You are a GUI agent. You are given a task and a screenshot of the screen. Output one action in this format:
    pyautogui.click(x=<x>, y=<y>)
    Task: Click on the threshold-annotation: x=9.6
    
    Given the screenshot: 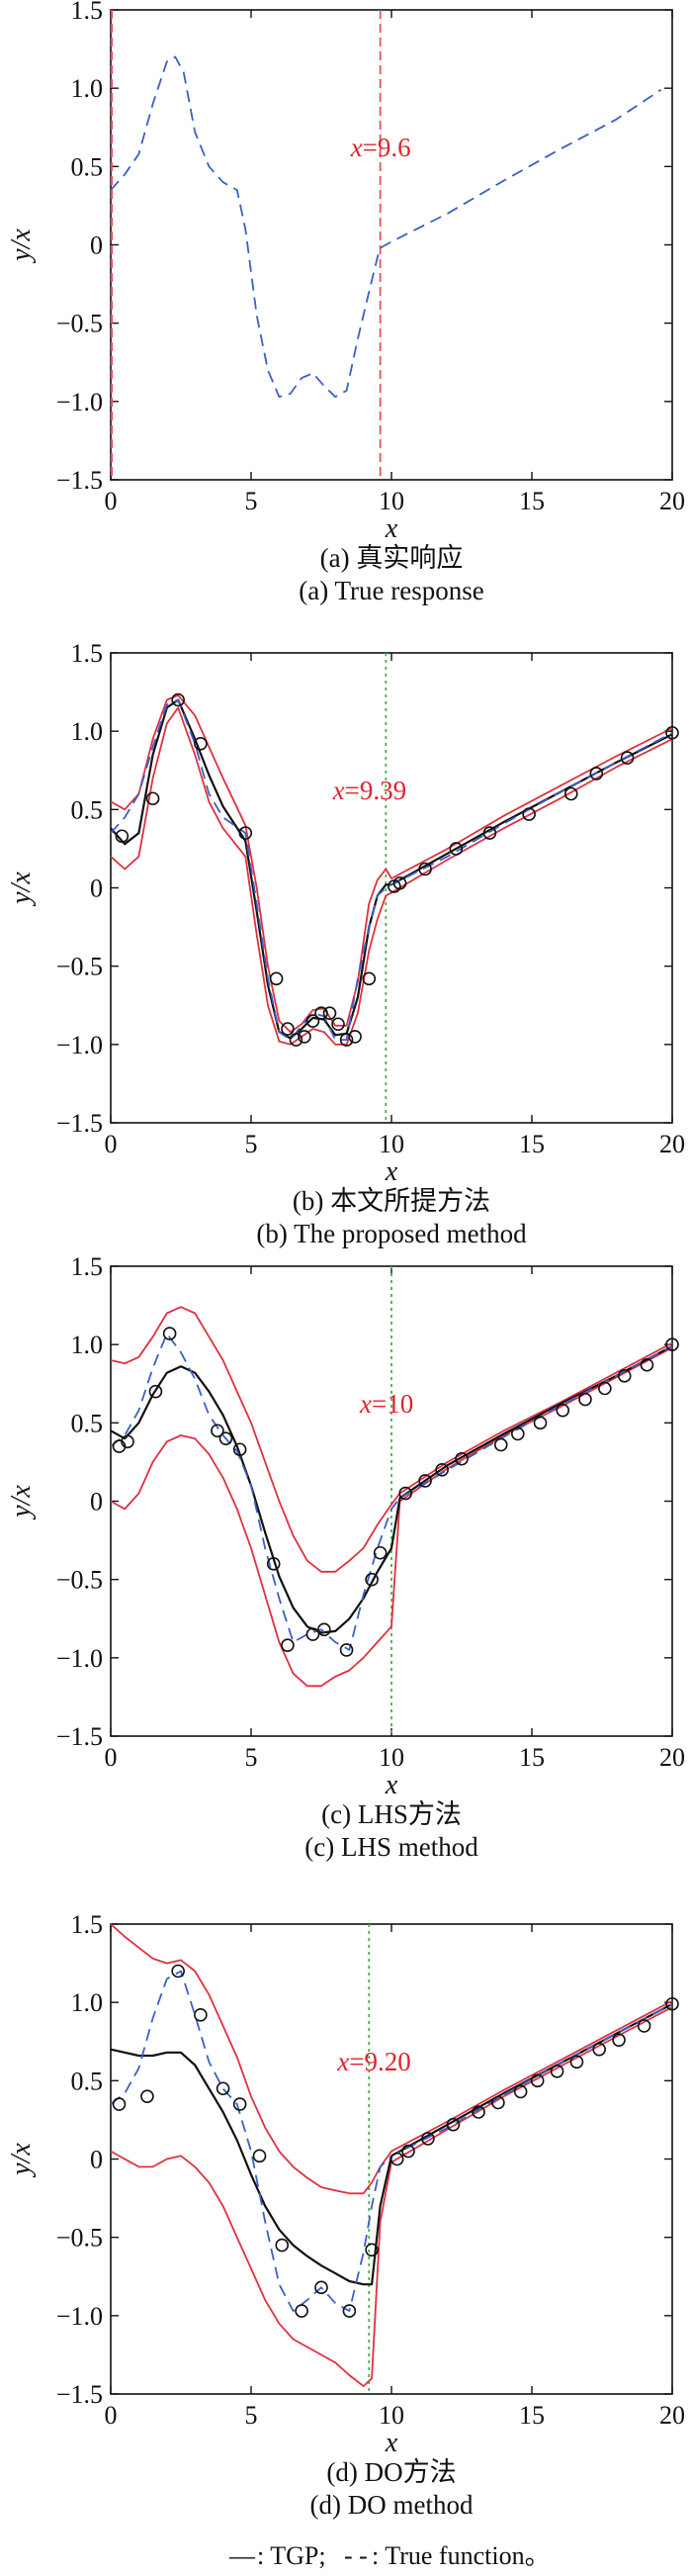 What is the action you would take?
    pyautogui.click(x=381, y=147)
    